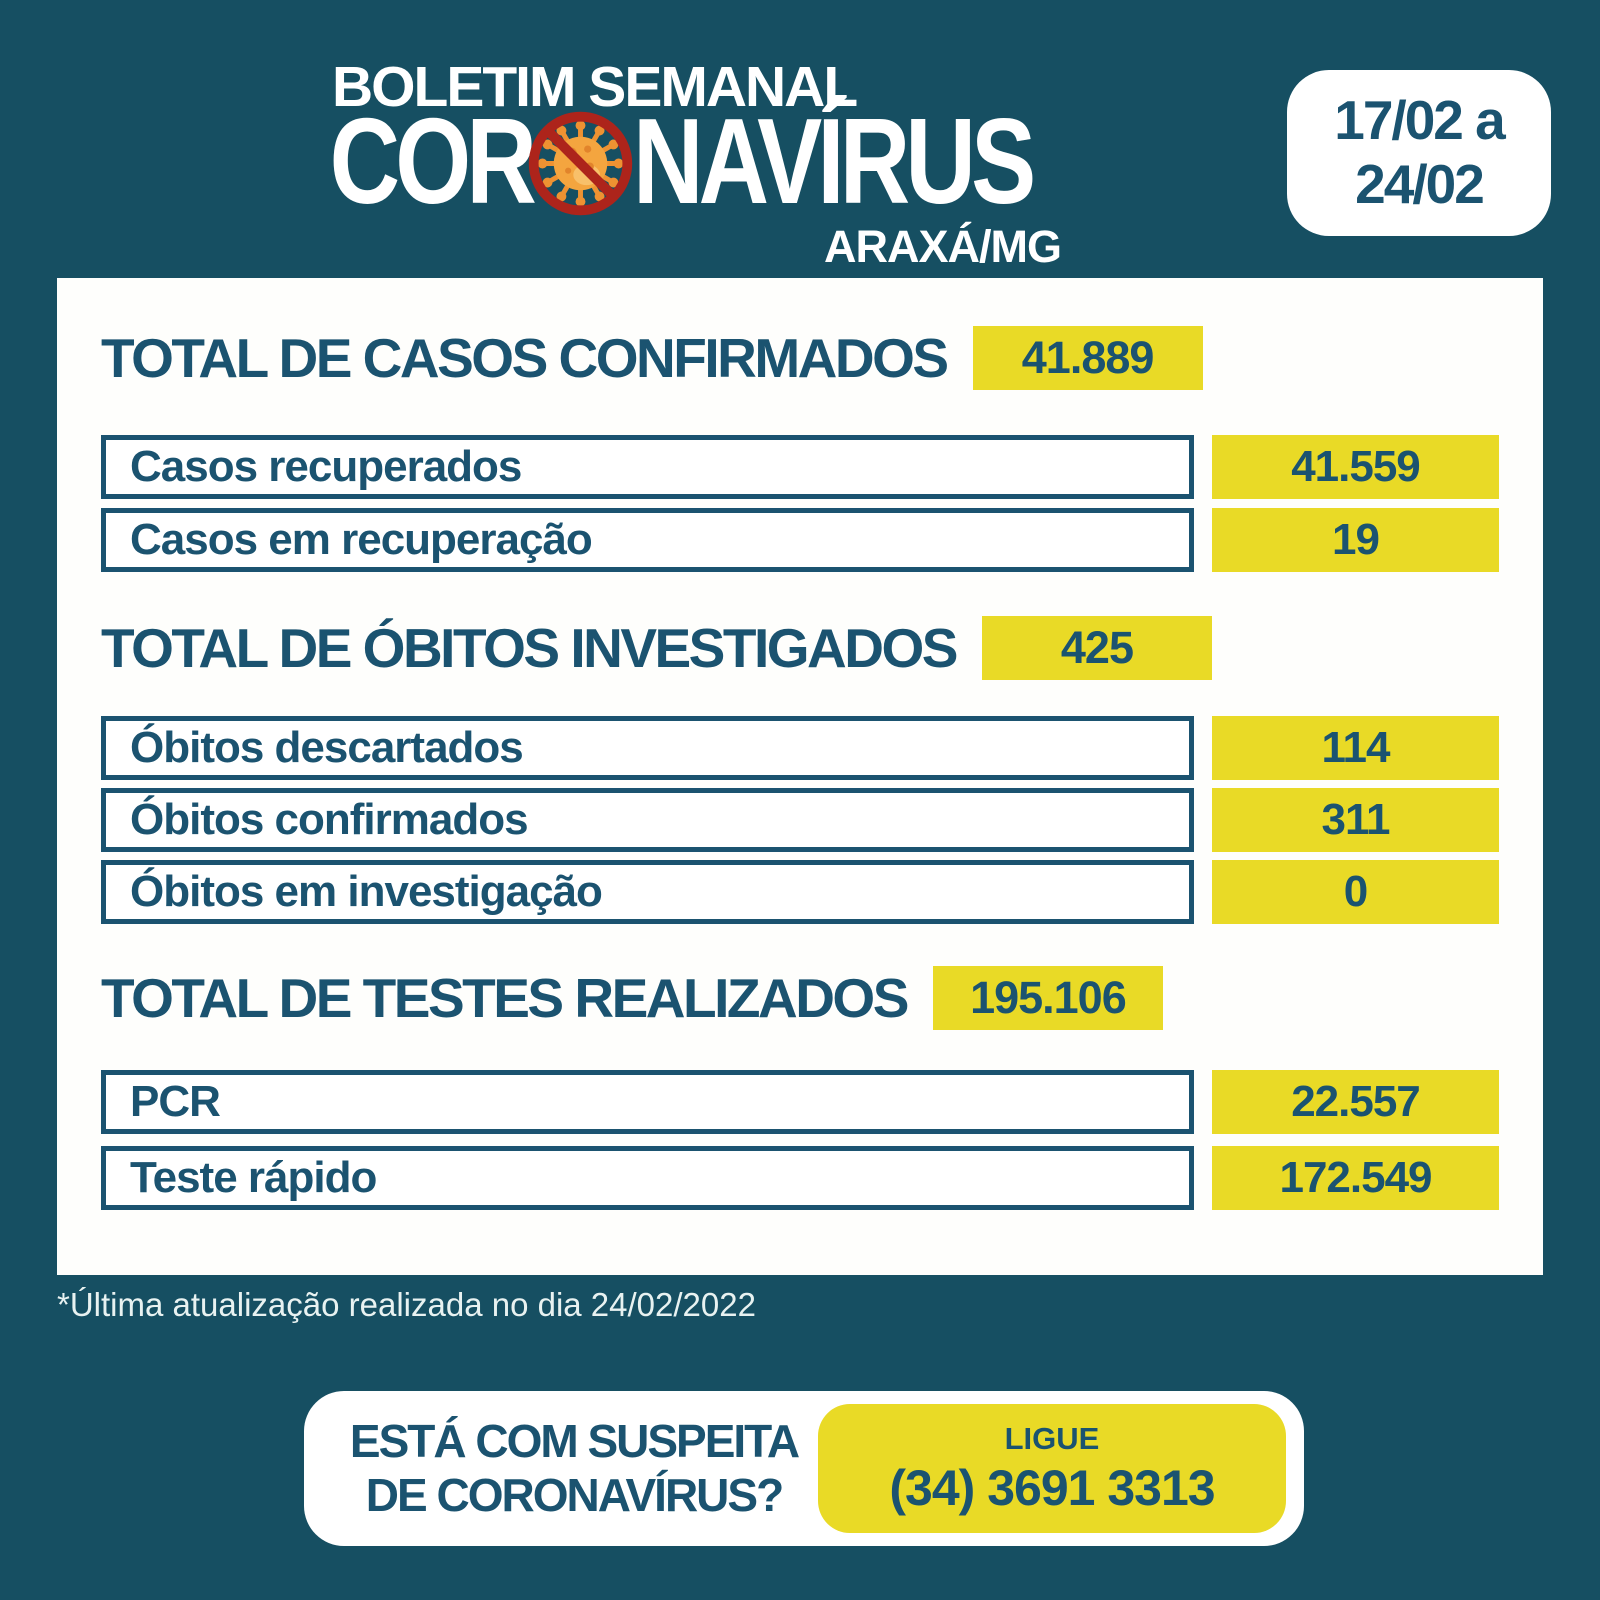 The width and height of the screenshot is (1600, 1600). I want to click on stat-value: 311, so click(1355, 820).